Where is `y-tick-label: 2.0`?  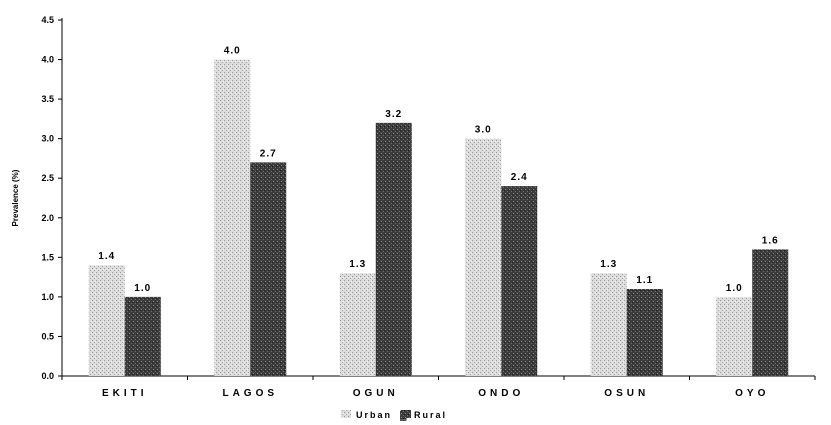
y-tick-label: 2.0 is located at coordinates (47, 218).